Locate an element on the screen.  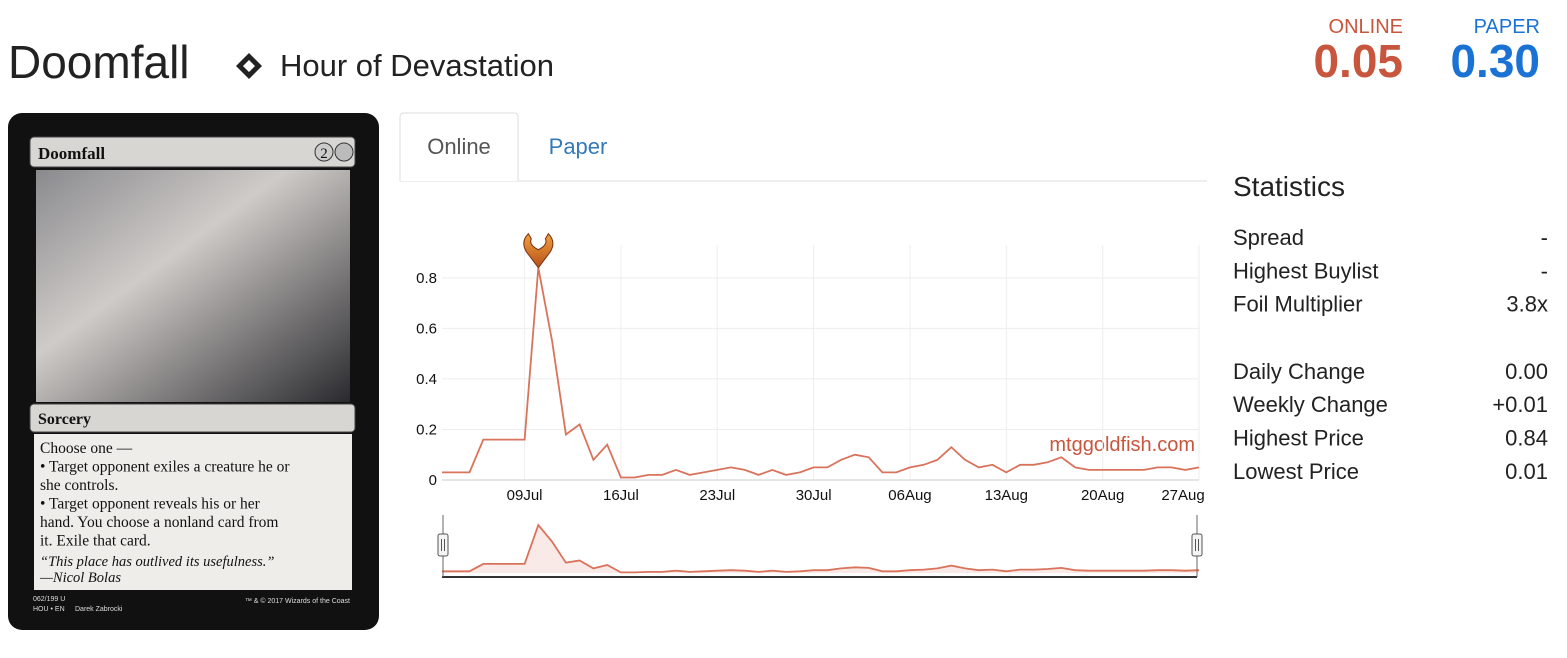
card-mana: 2 is located at coordinates (324, 154).